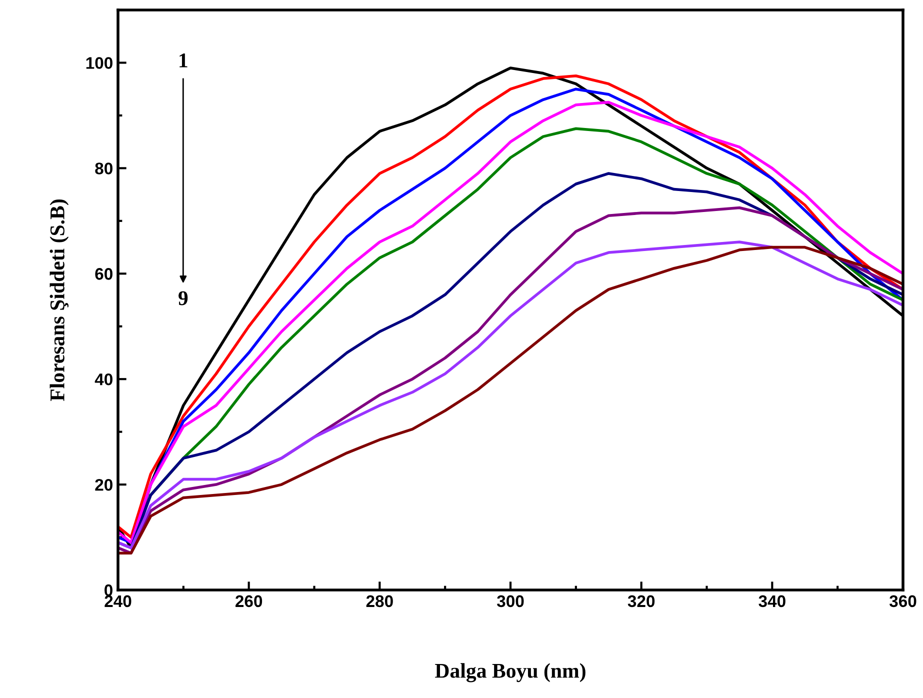 This screenshot has height=698, width=923. I want to click on y-tick-label: 100, so click(99, 63).